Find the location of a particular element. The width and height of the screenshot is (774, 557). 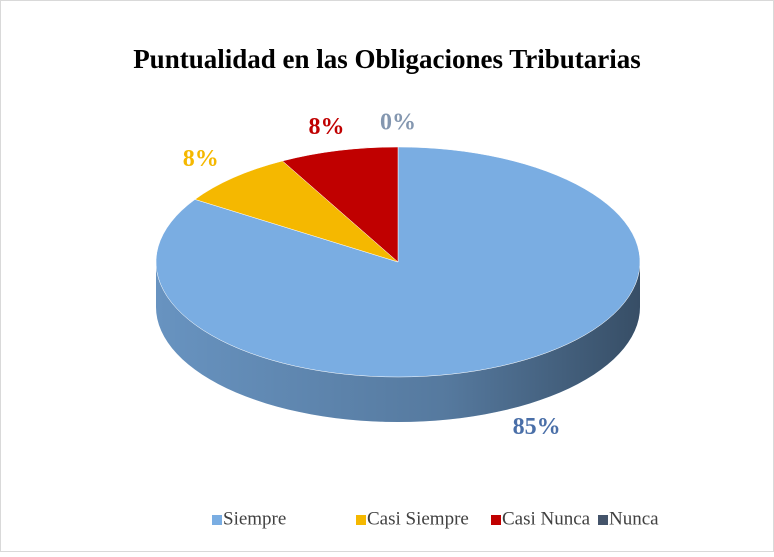

data-label: 0% is located at coordinates (398, 123).